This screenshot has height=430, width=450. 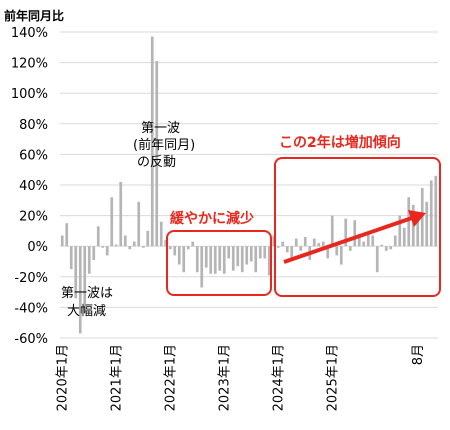 I want to click on annotation-slow-decline: 緩やかに減少, so click(x=212, y=218).